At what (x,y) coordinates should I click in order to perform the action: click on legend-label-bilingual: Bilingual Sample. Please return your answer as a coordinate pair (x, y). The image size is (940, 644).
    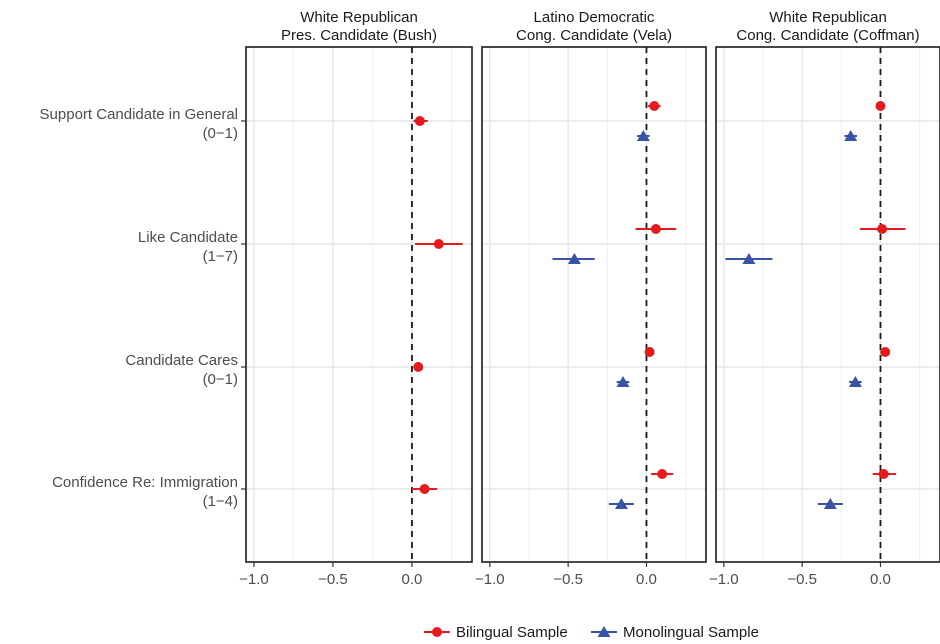
    Looking at the image, I should click on (512, 632).